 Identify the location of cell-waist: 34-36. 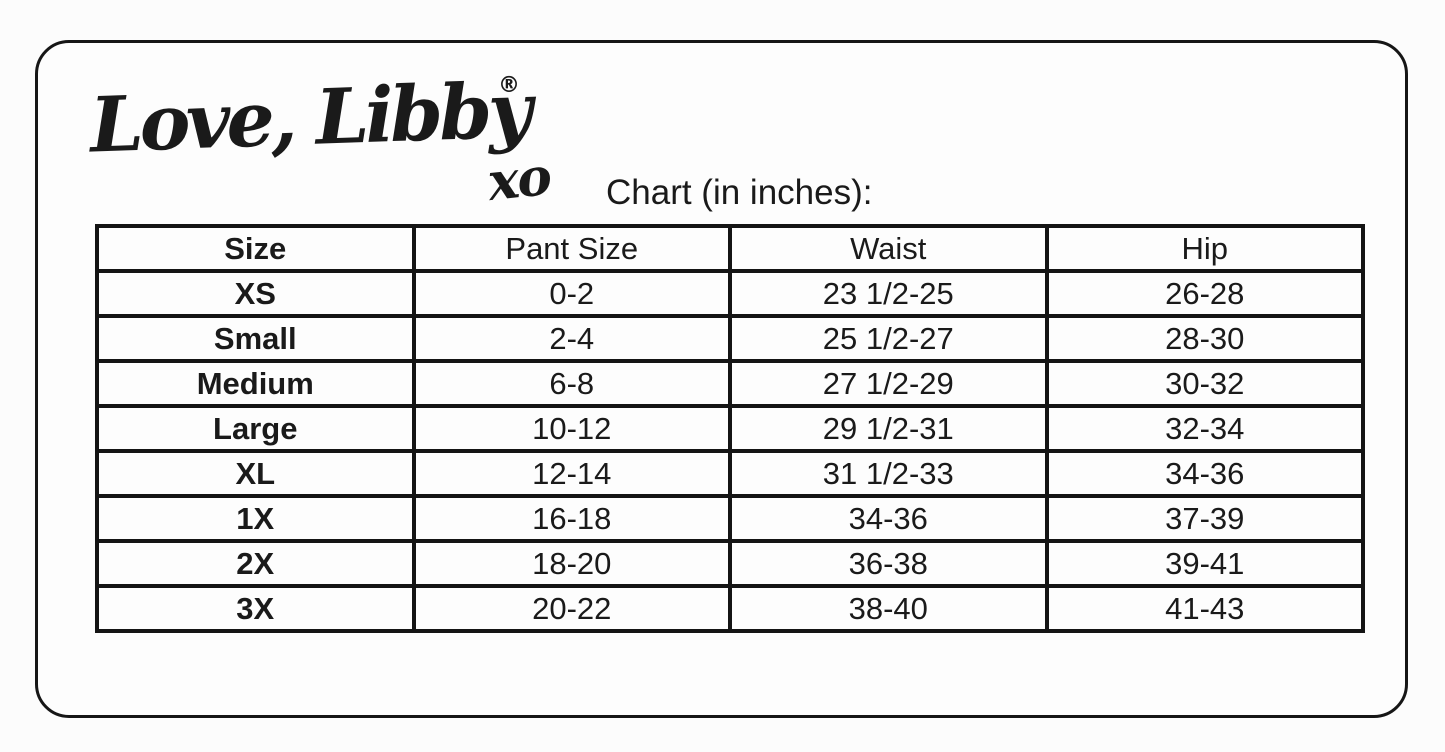
(888, 518).